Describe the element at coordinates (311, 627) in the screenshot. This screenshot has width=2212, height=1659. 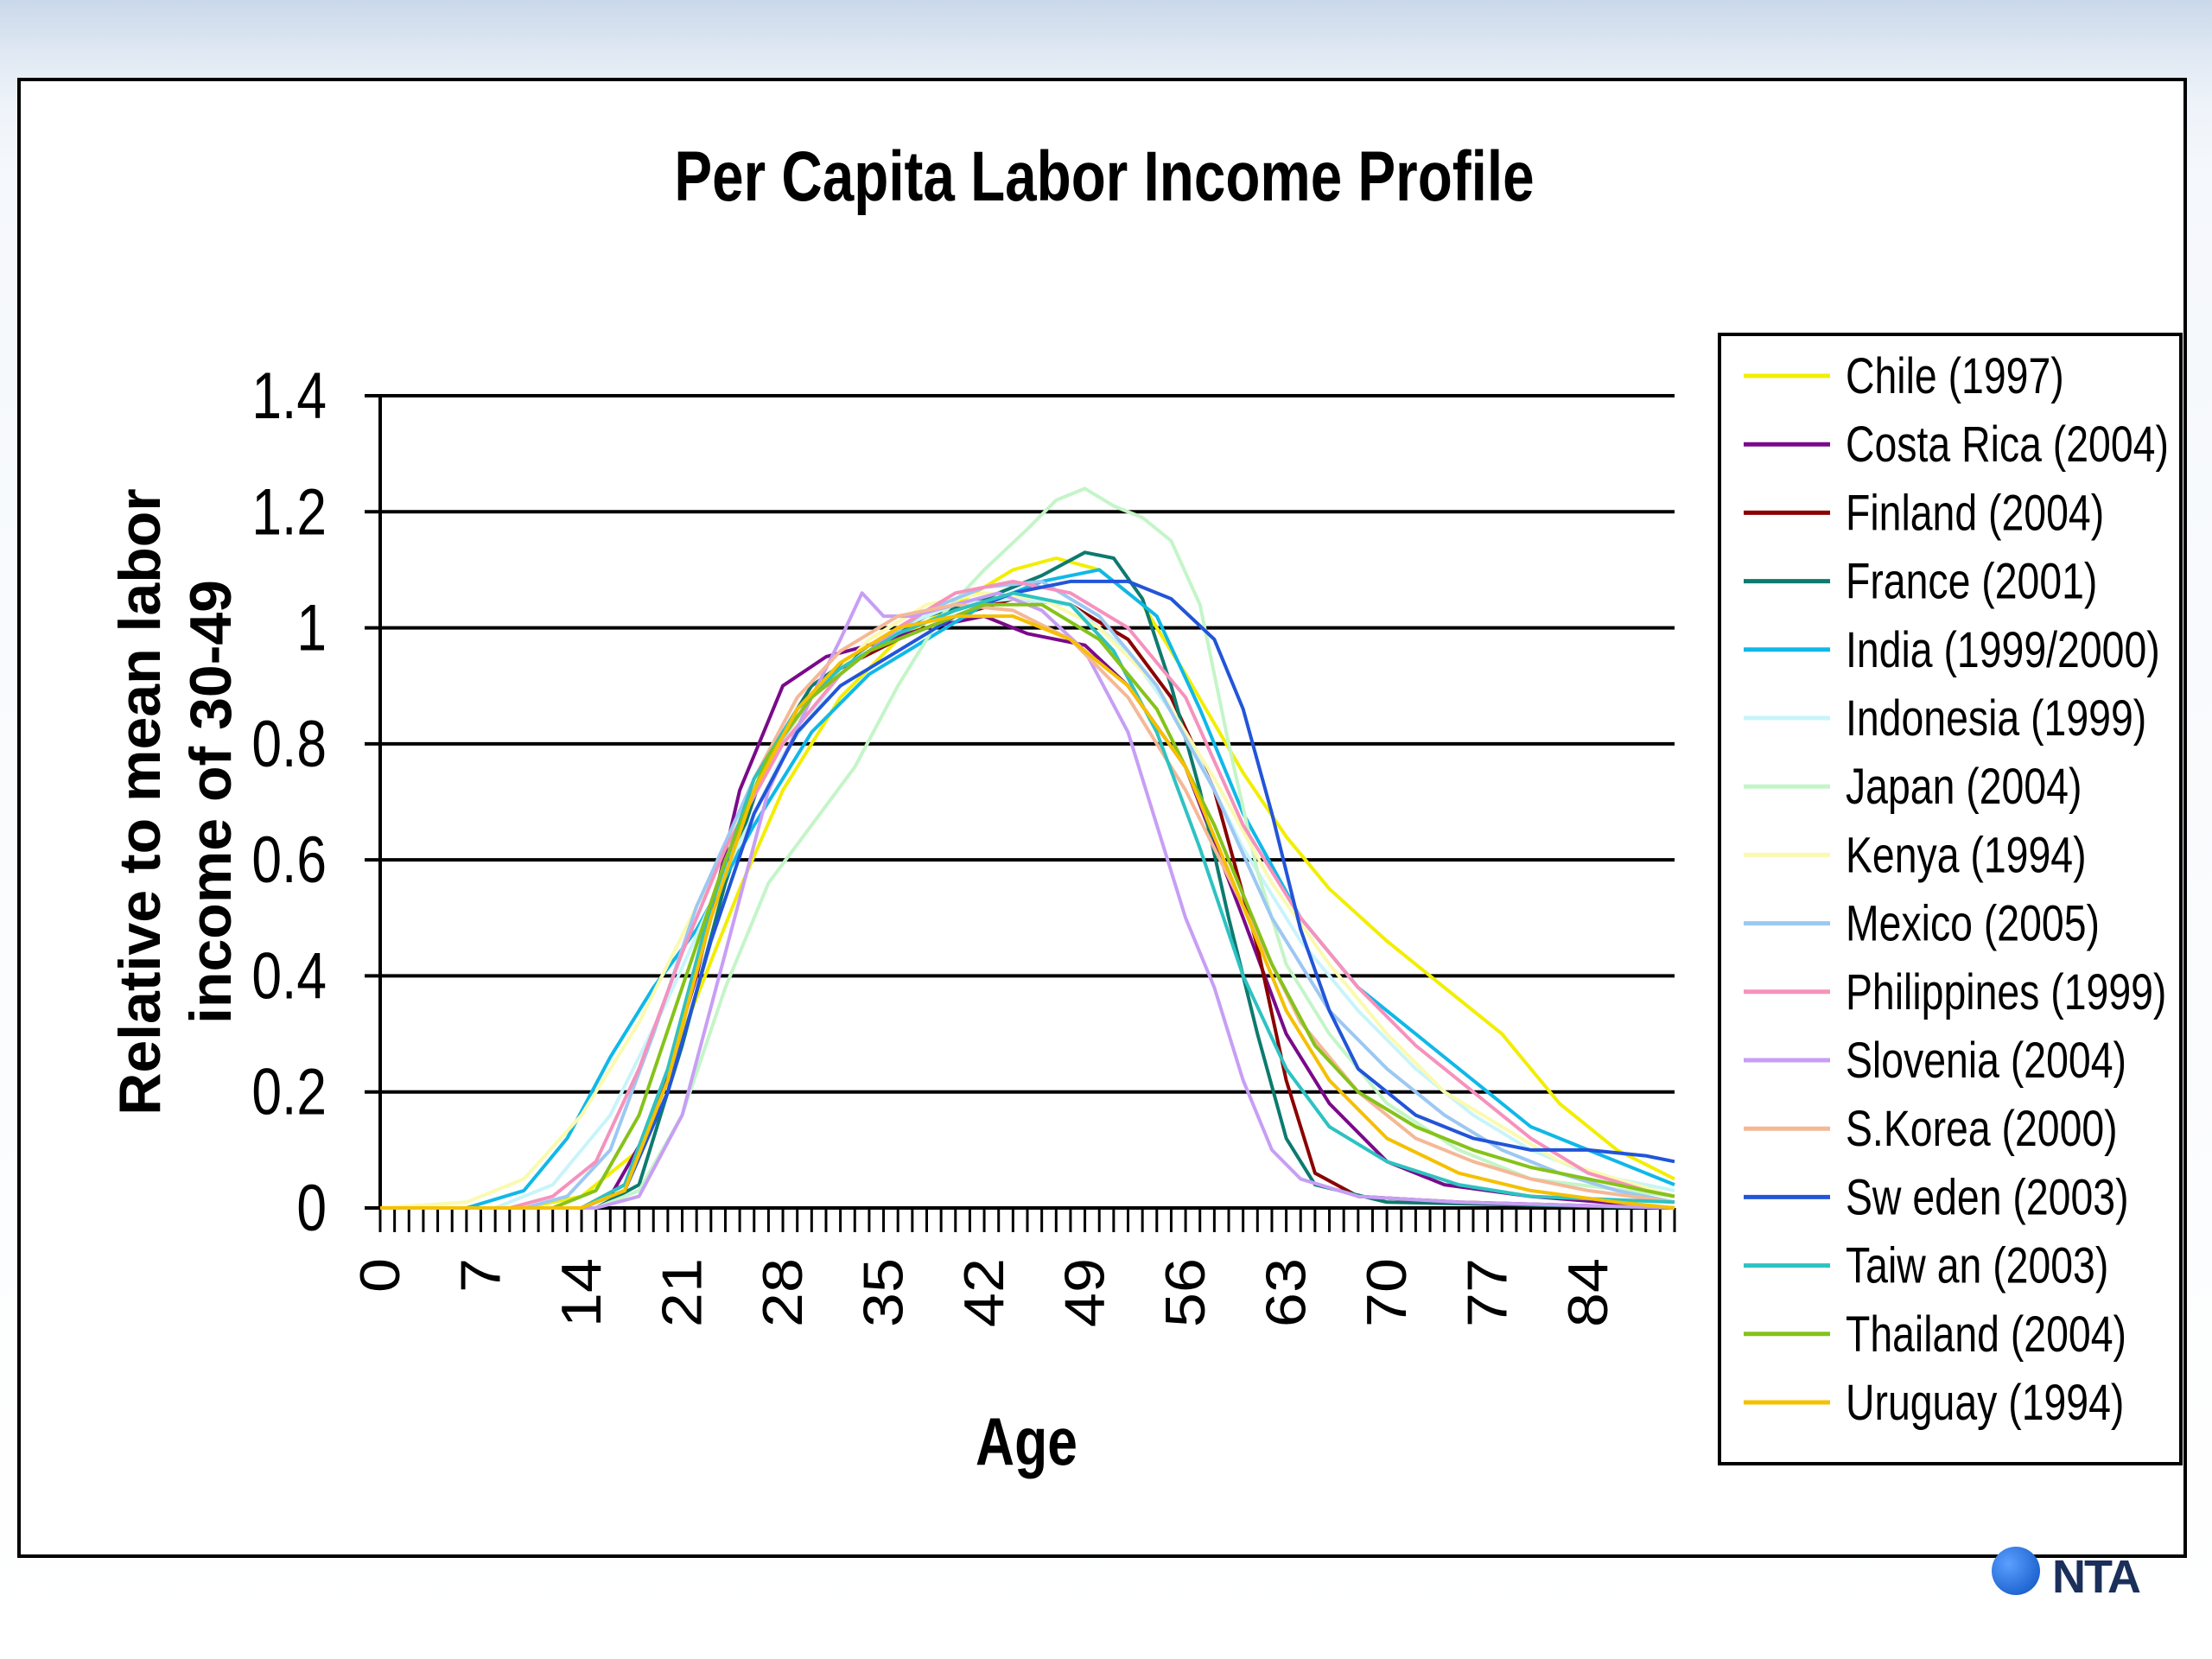
I see `y-tick-label: 1` at that location.